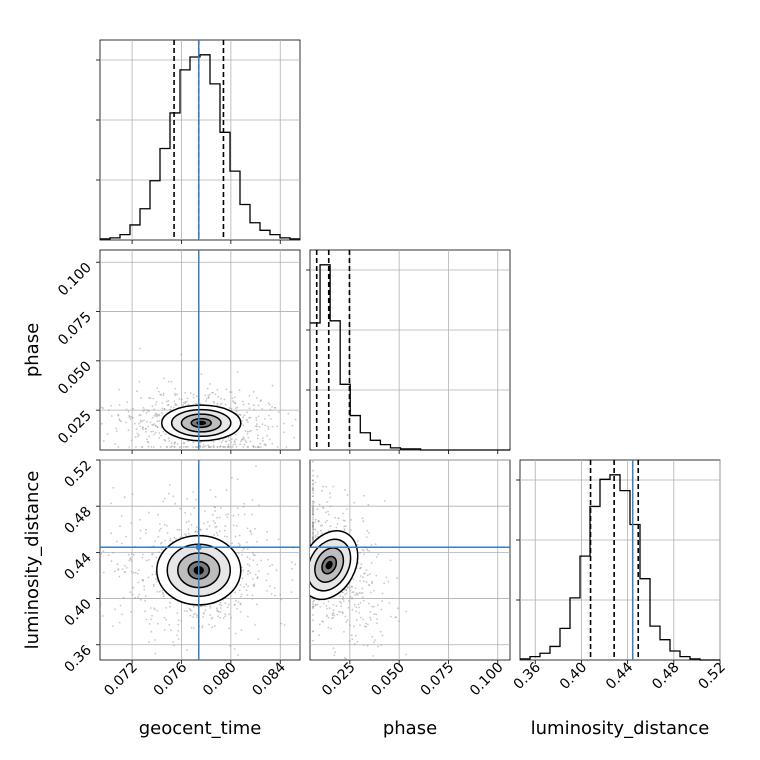 This screenshot has height=760, width=760. I want to click on hist-step-luminosity_distance, so click(620, 567).